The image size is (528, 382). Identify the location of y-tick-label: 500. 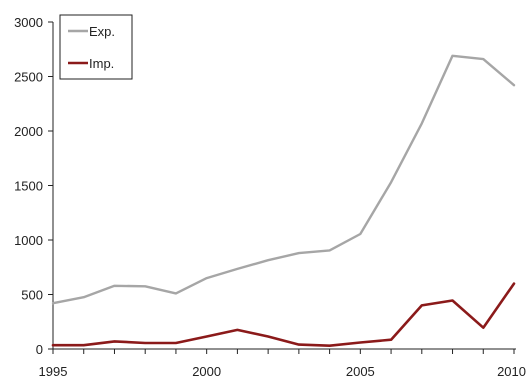
(32, 295).